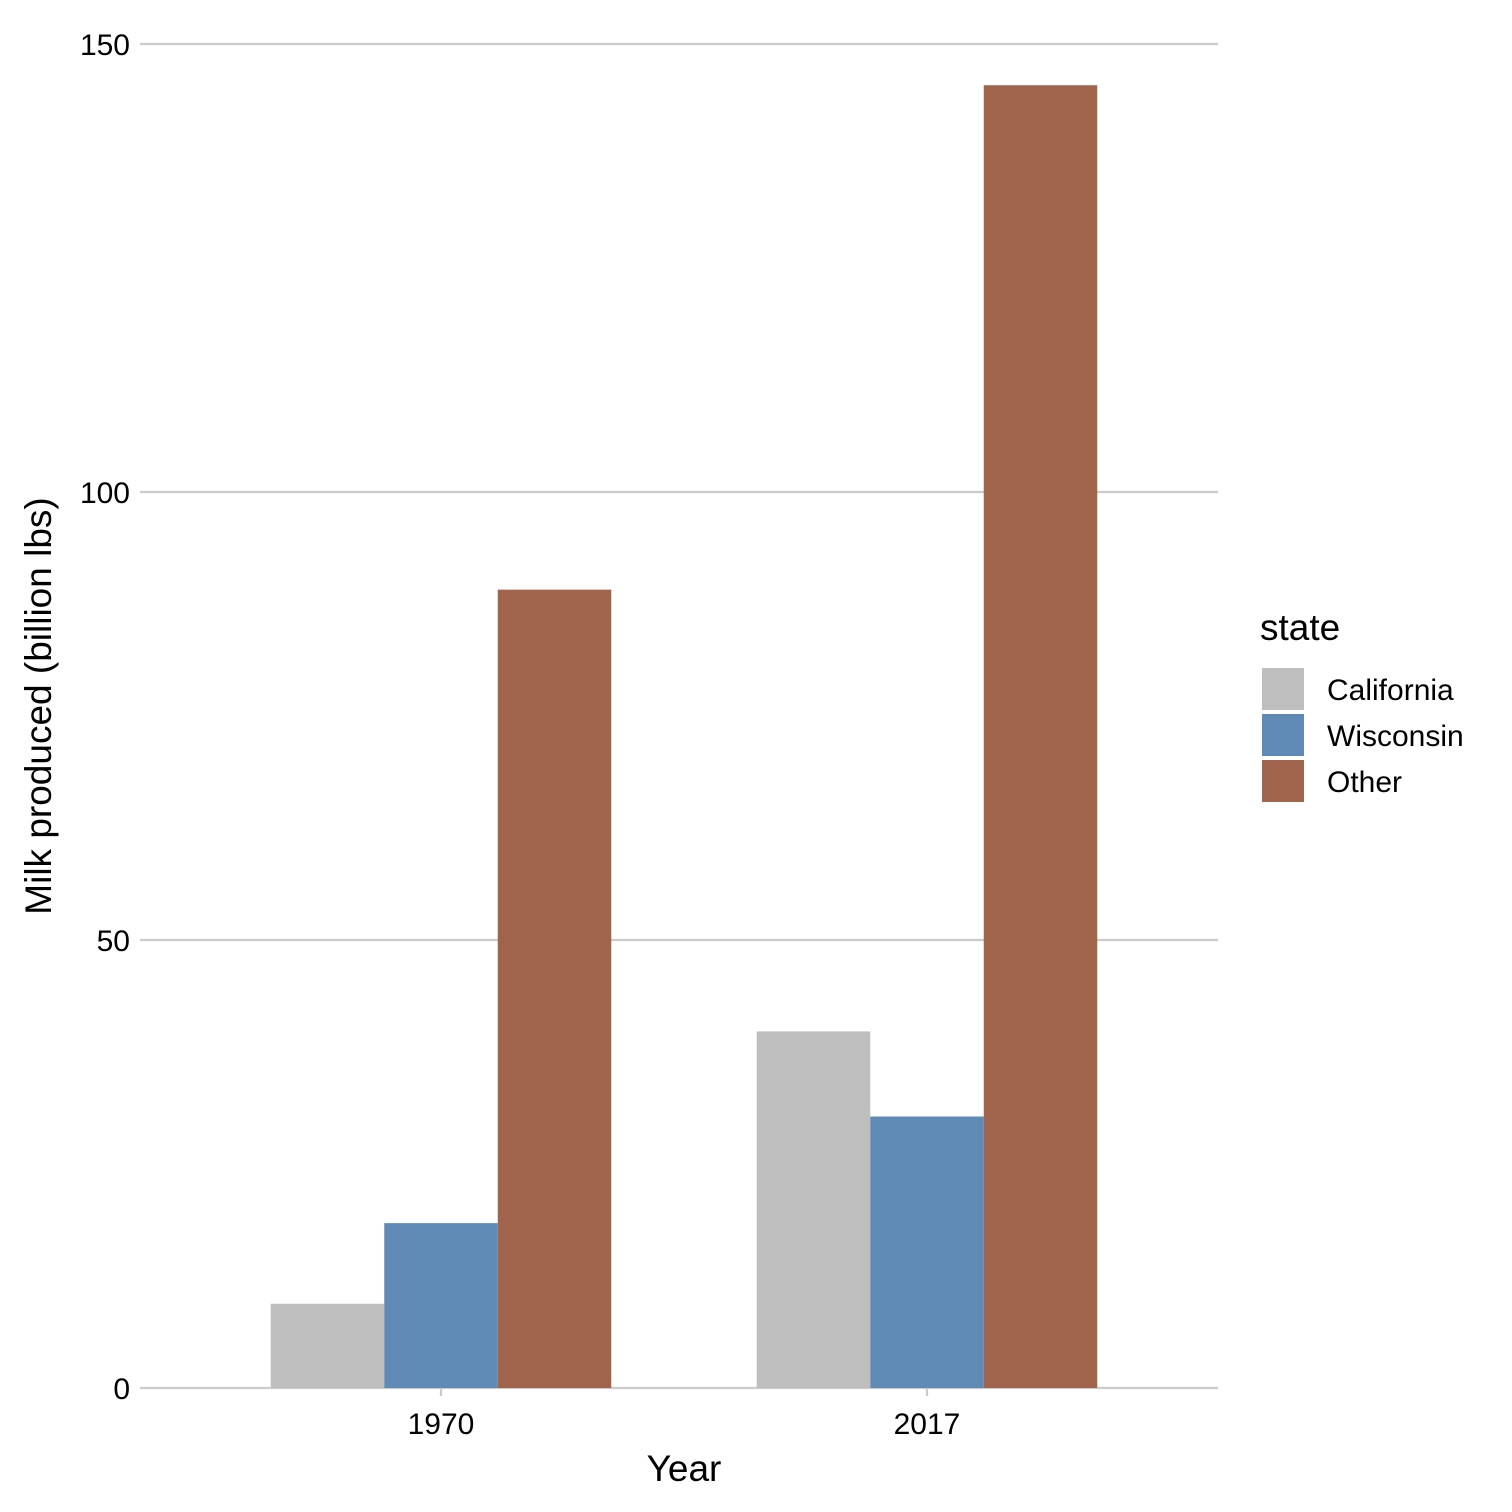 The image size is (1512, 1512). I want to click on legend-label-wisconsin: Wisconsin, so click(1395, 736).